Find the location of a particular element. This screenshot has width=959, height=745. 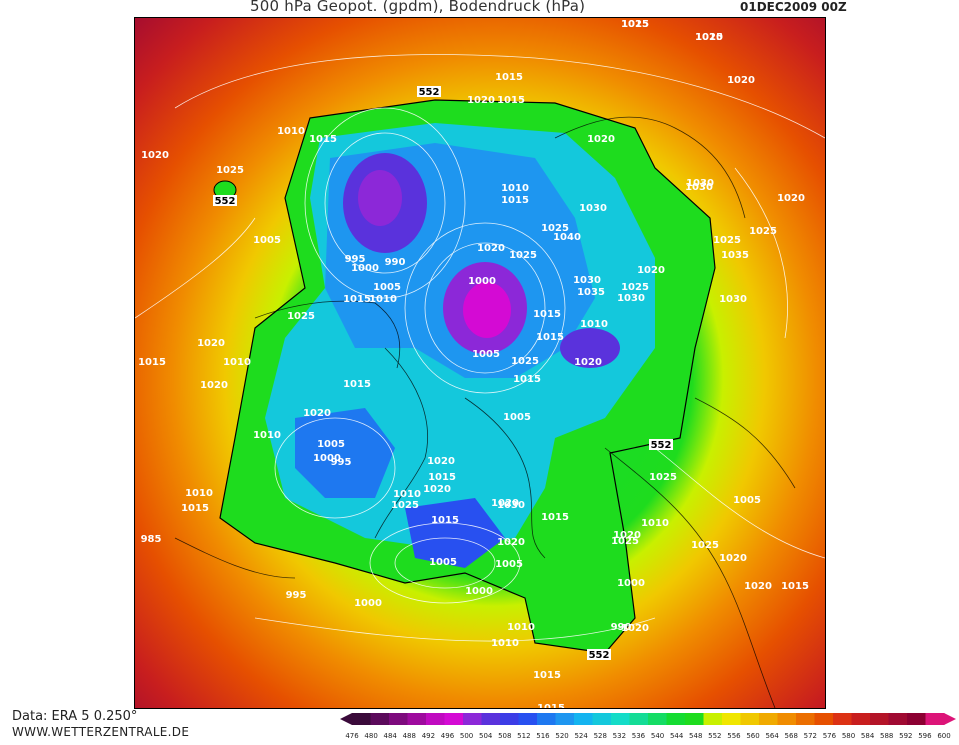

isobar-label: 1040 is located at coordinates (567, 237).